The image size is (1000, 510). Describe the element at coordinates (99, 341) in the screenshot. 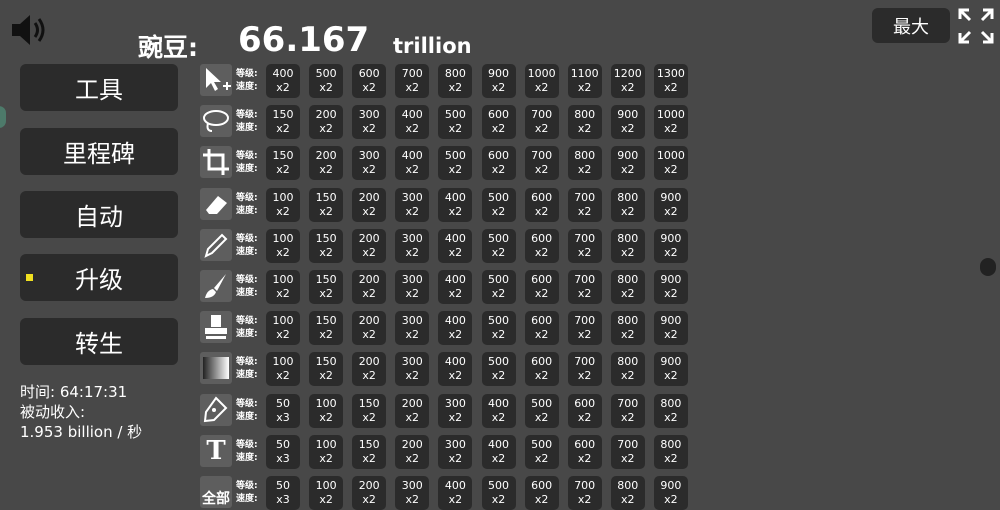

I see `menu-button: 转生` at that location.